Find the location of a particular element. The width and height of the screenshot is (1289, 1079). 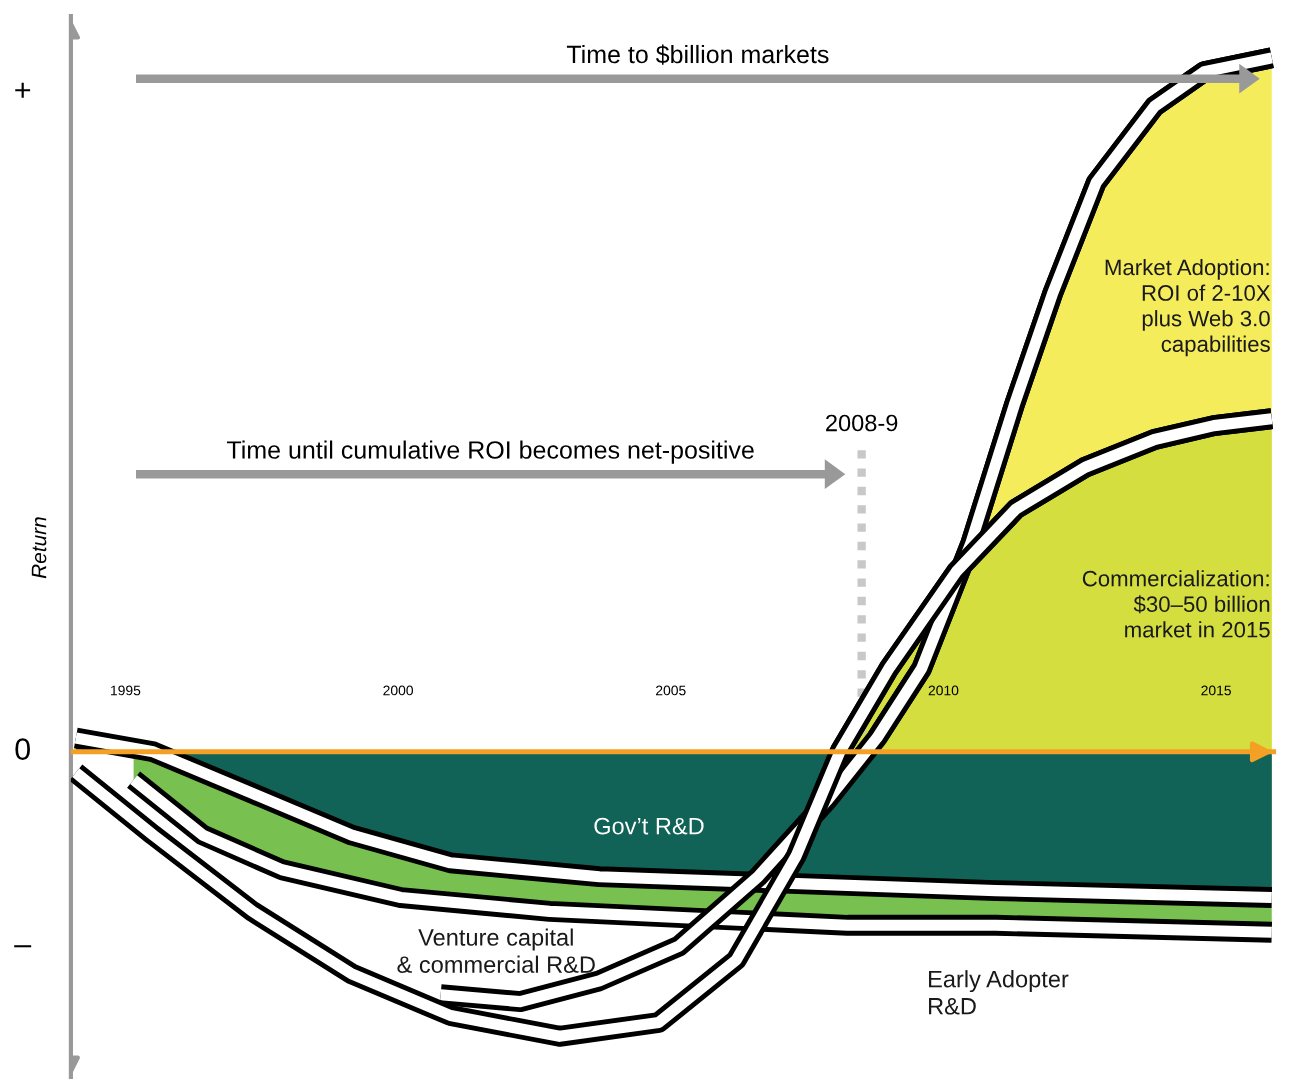

annotation: Time to $billion markets is located at coordinates (697, 54).